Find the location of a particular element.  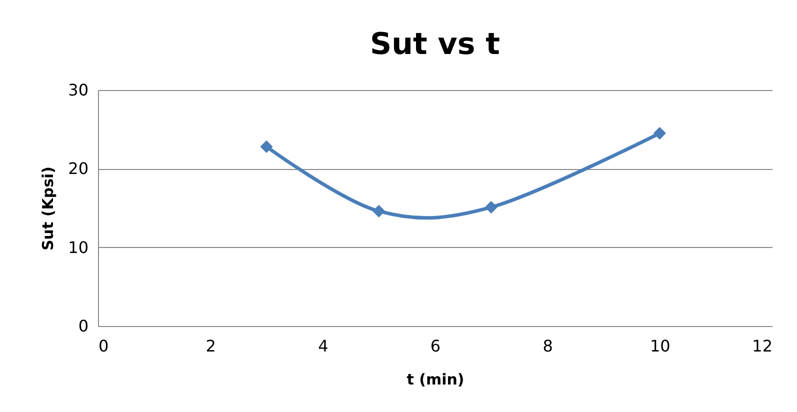

x-tick-label: 4 is located at coordinates (323, 346).